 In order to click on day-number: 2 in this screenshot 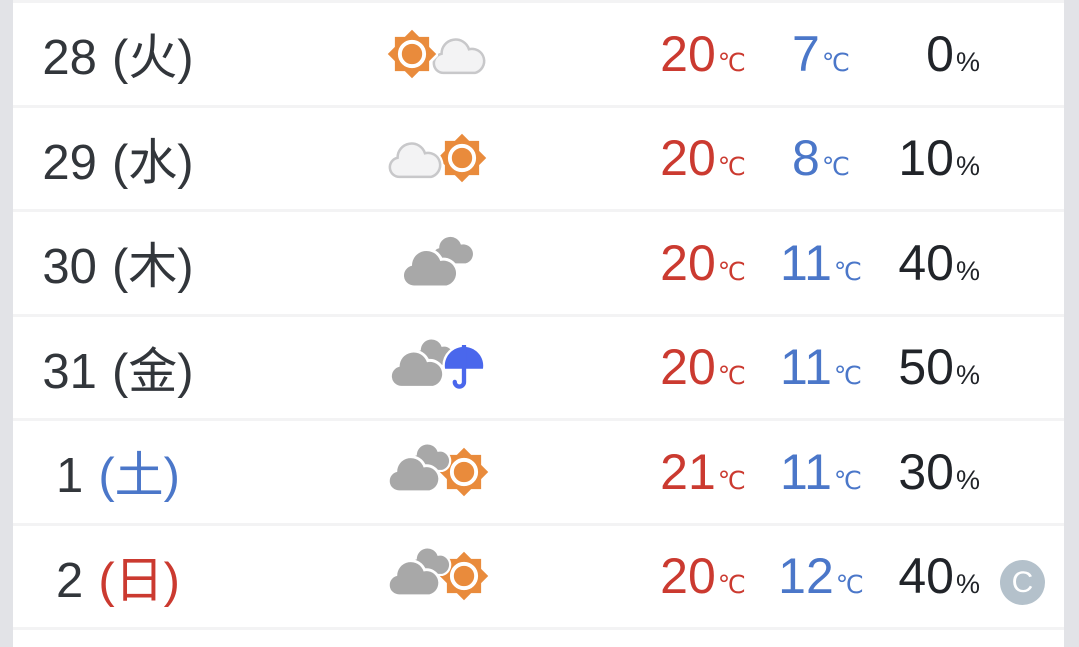, I will do `click(70, 580)`.